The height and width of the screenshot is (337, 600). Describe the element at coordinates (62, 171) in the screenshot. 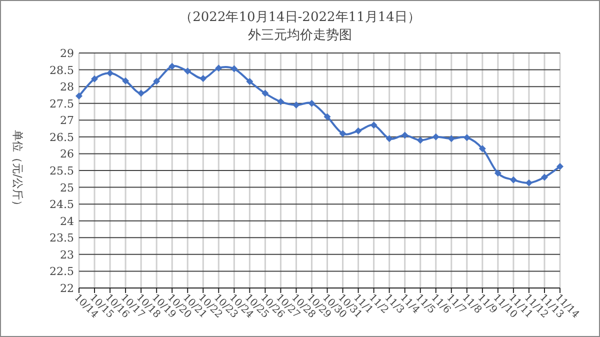

I see `y-tick-label: 25.5` at that location.